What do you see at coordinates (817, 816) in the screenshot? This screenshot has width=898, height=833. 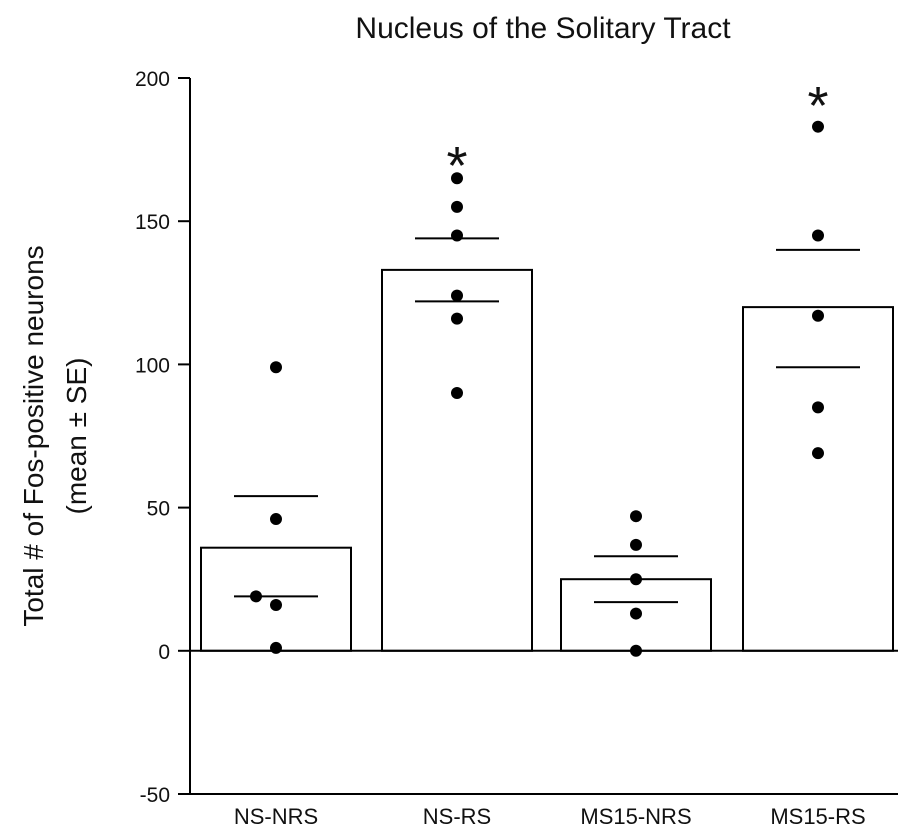 I see `x-category-label: MS15-RS` at bounding box center [817, 816].